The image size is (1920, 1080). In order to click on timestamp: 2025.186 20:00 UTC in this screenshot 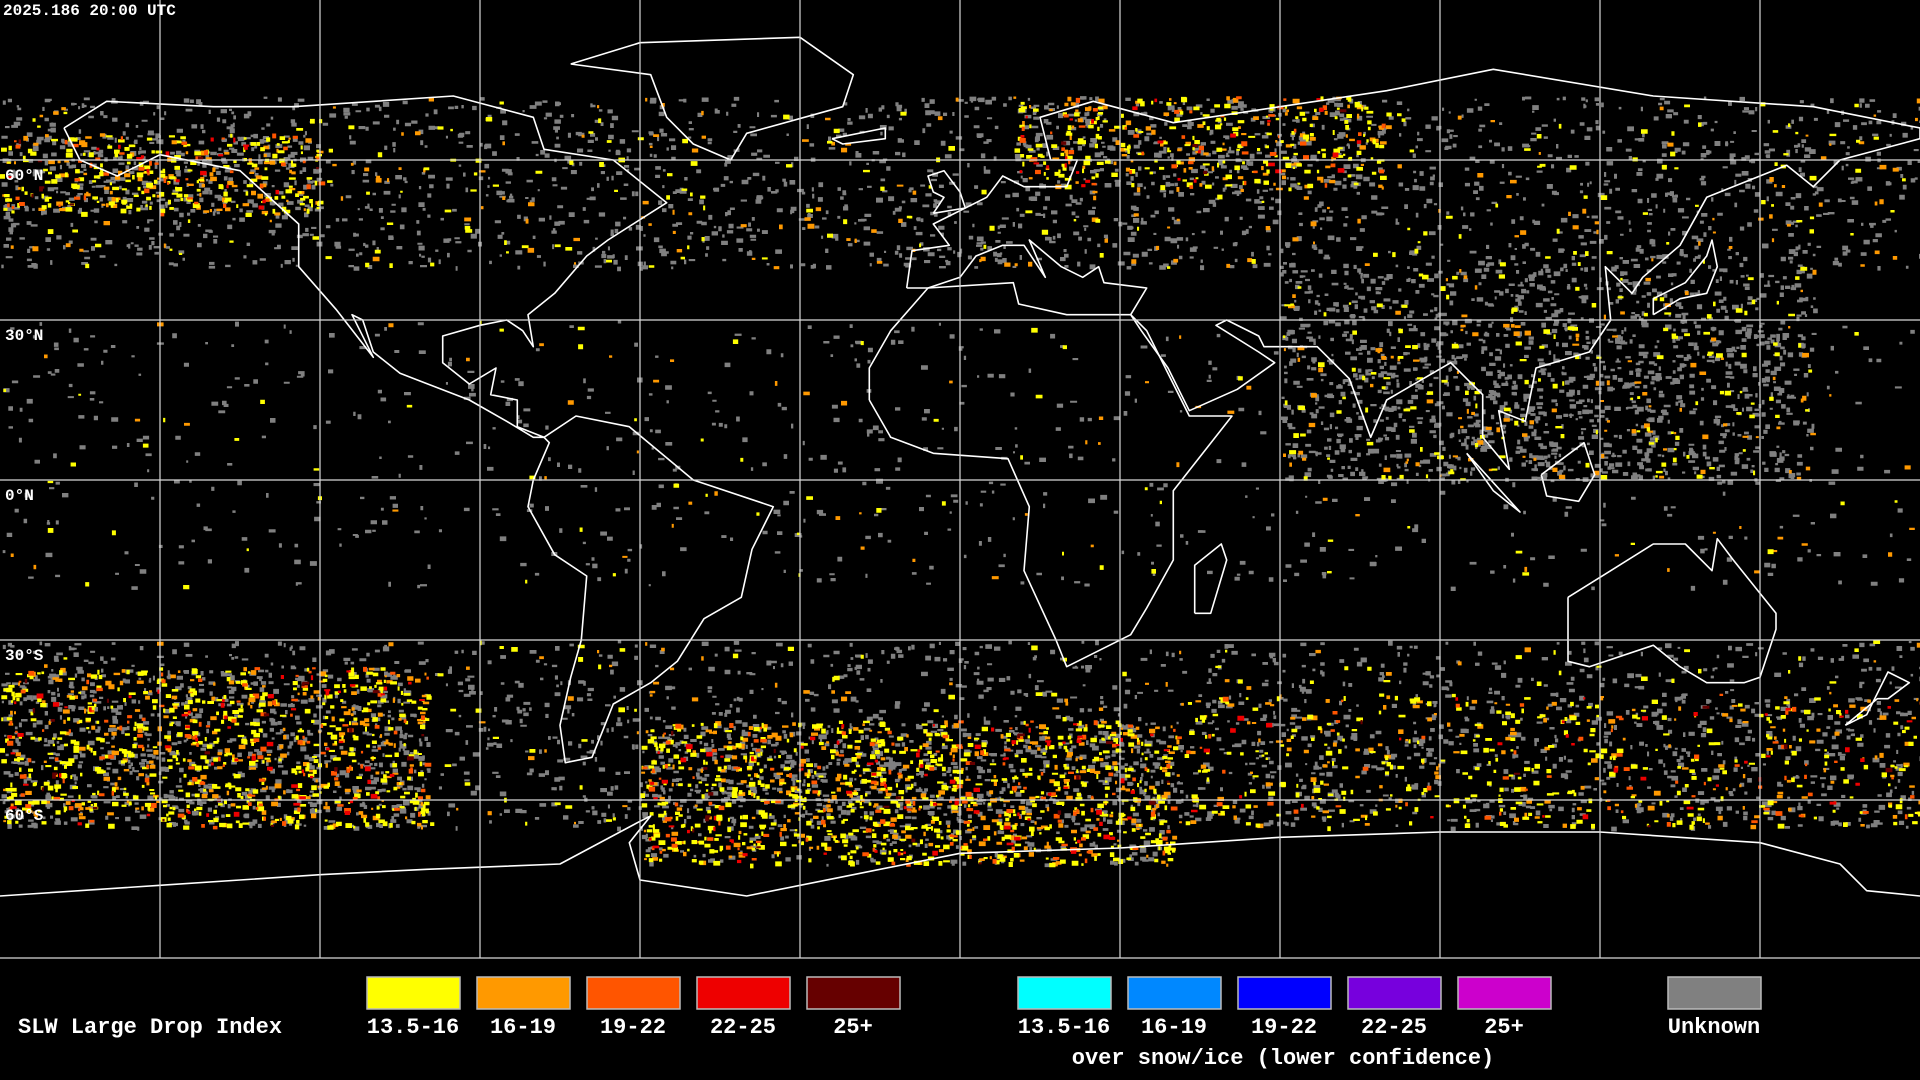, I will do `click(89, 11)`.